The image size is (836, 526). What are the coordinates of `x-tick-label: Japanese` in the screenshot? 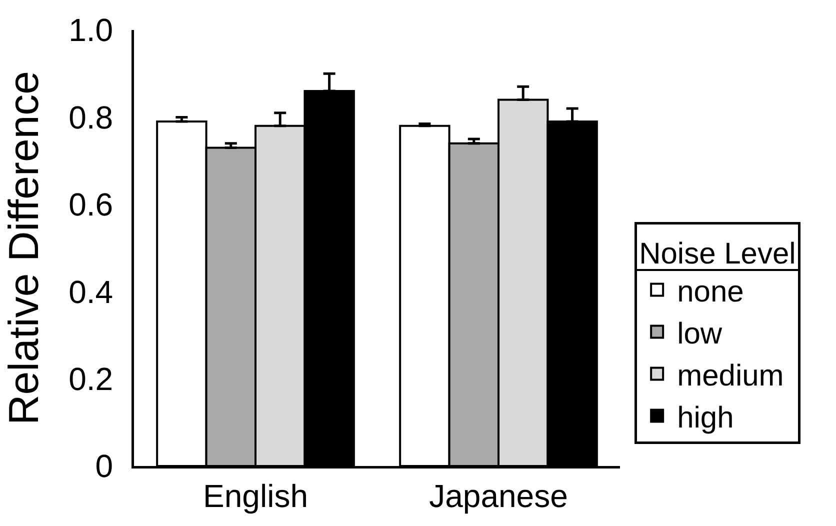 It's located at (498, 496).